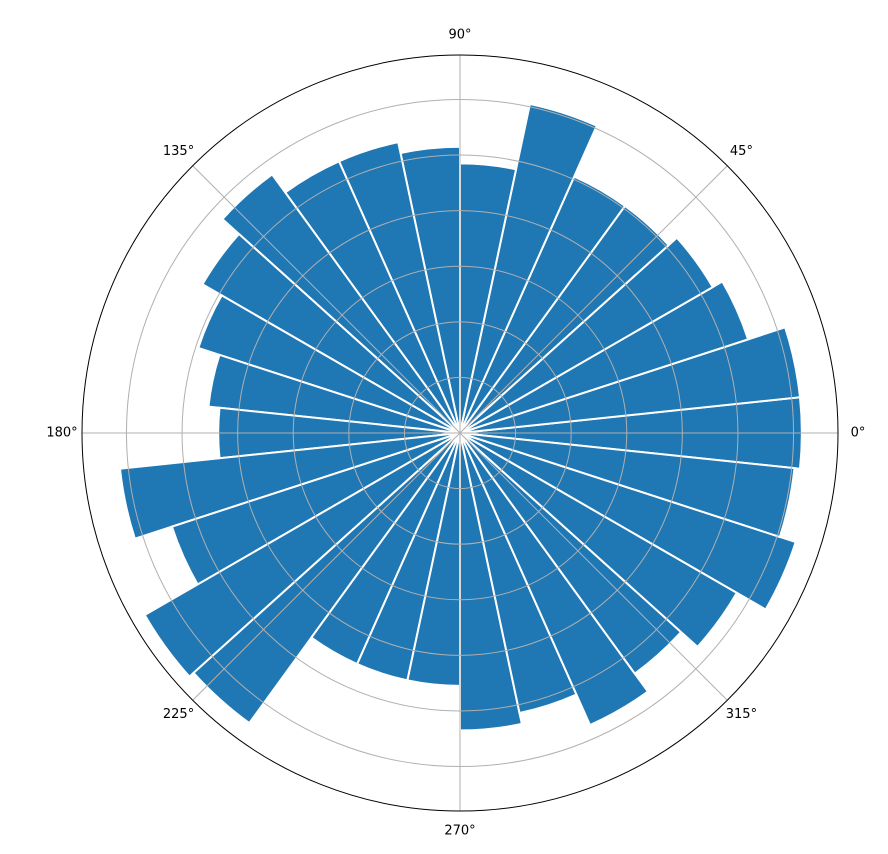 The height and width of the screenshot is (854, 888). What do you see at coordinates (741, 714) in the screenshot?
I see `theta-tick-label: 315°` at bounding box center [741, 714].